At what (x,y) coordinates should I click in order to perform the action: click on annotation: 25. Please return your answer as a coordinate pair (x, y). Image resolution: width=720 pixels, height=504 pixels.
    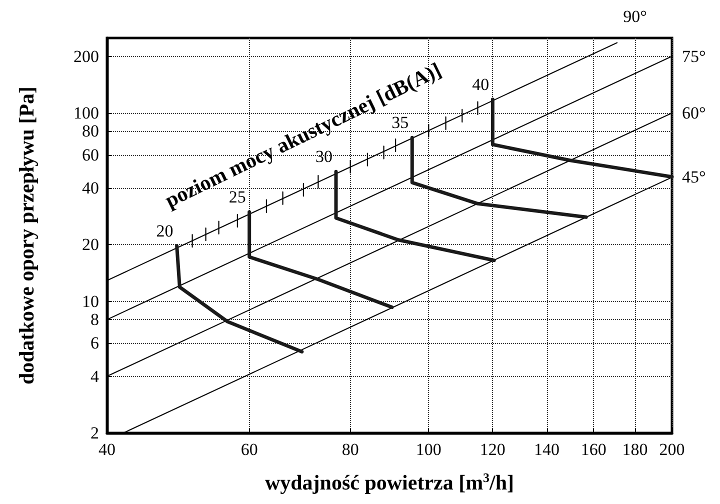
    Looking at the image, I should click on (237, 197).